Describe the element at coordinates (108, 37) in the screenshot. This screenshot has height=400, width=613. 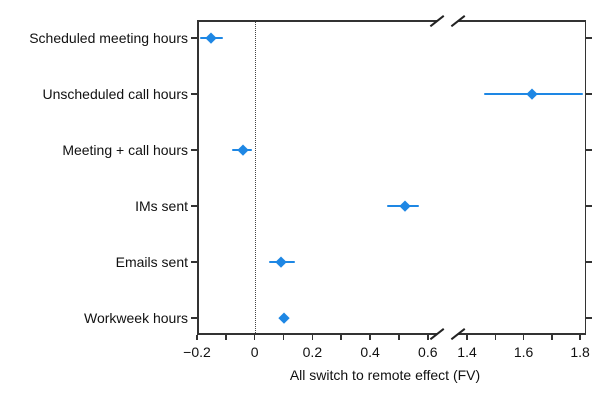
I see `category-label: Scheduled meeting hours` at that location.